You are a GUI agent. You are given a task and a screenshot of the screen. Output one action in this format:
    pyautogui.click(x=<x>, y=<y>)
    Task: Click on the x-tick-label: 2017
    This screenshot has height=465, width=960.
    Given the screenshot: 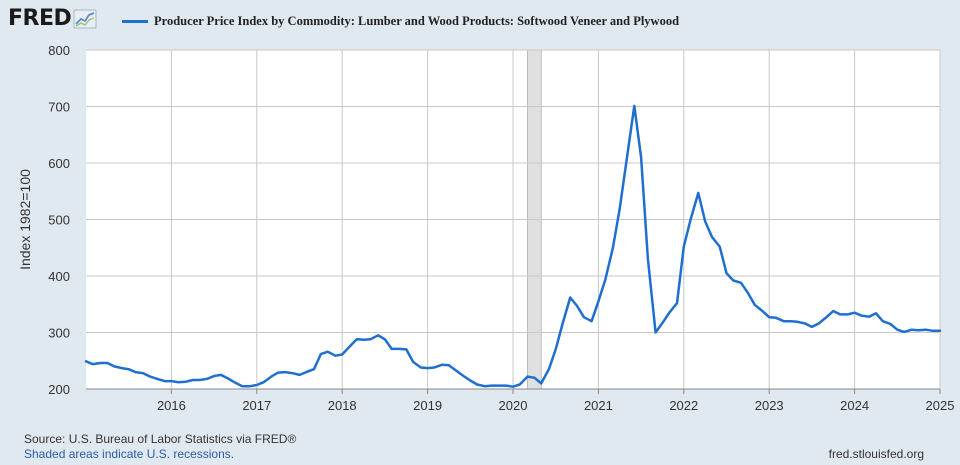 What is the action you would take?
    pyautogui.click(x=256, y=405)
    